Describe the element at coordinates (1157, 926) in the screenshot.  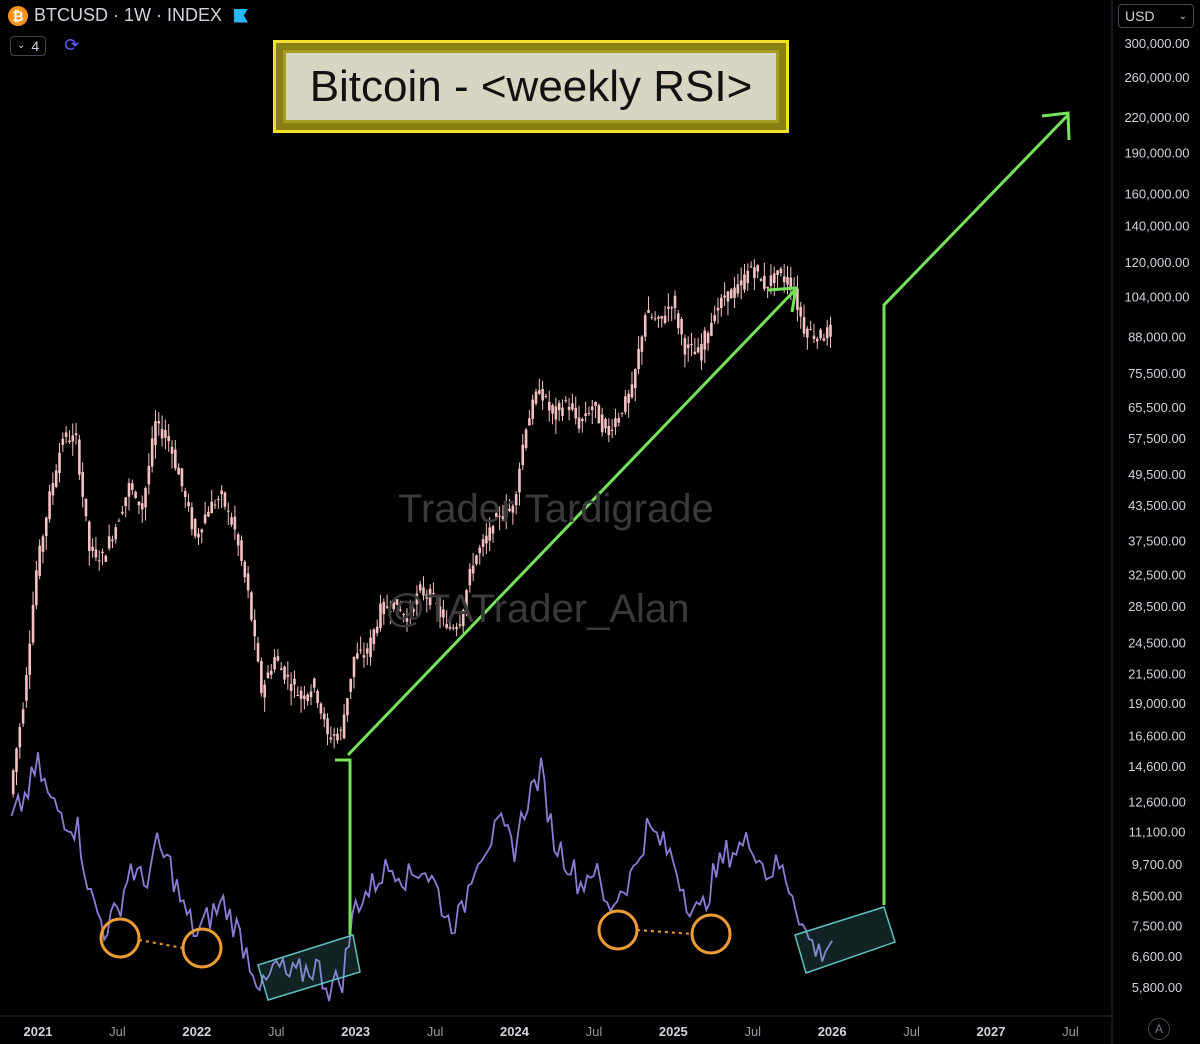
I see `price-tick-label: 7,500.00` at that location.